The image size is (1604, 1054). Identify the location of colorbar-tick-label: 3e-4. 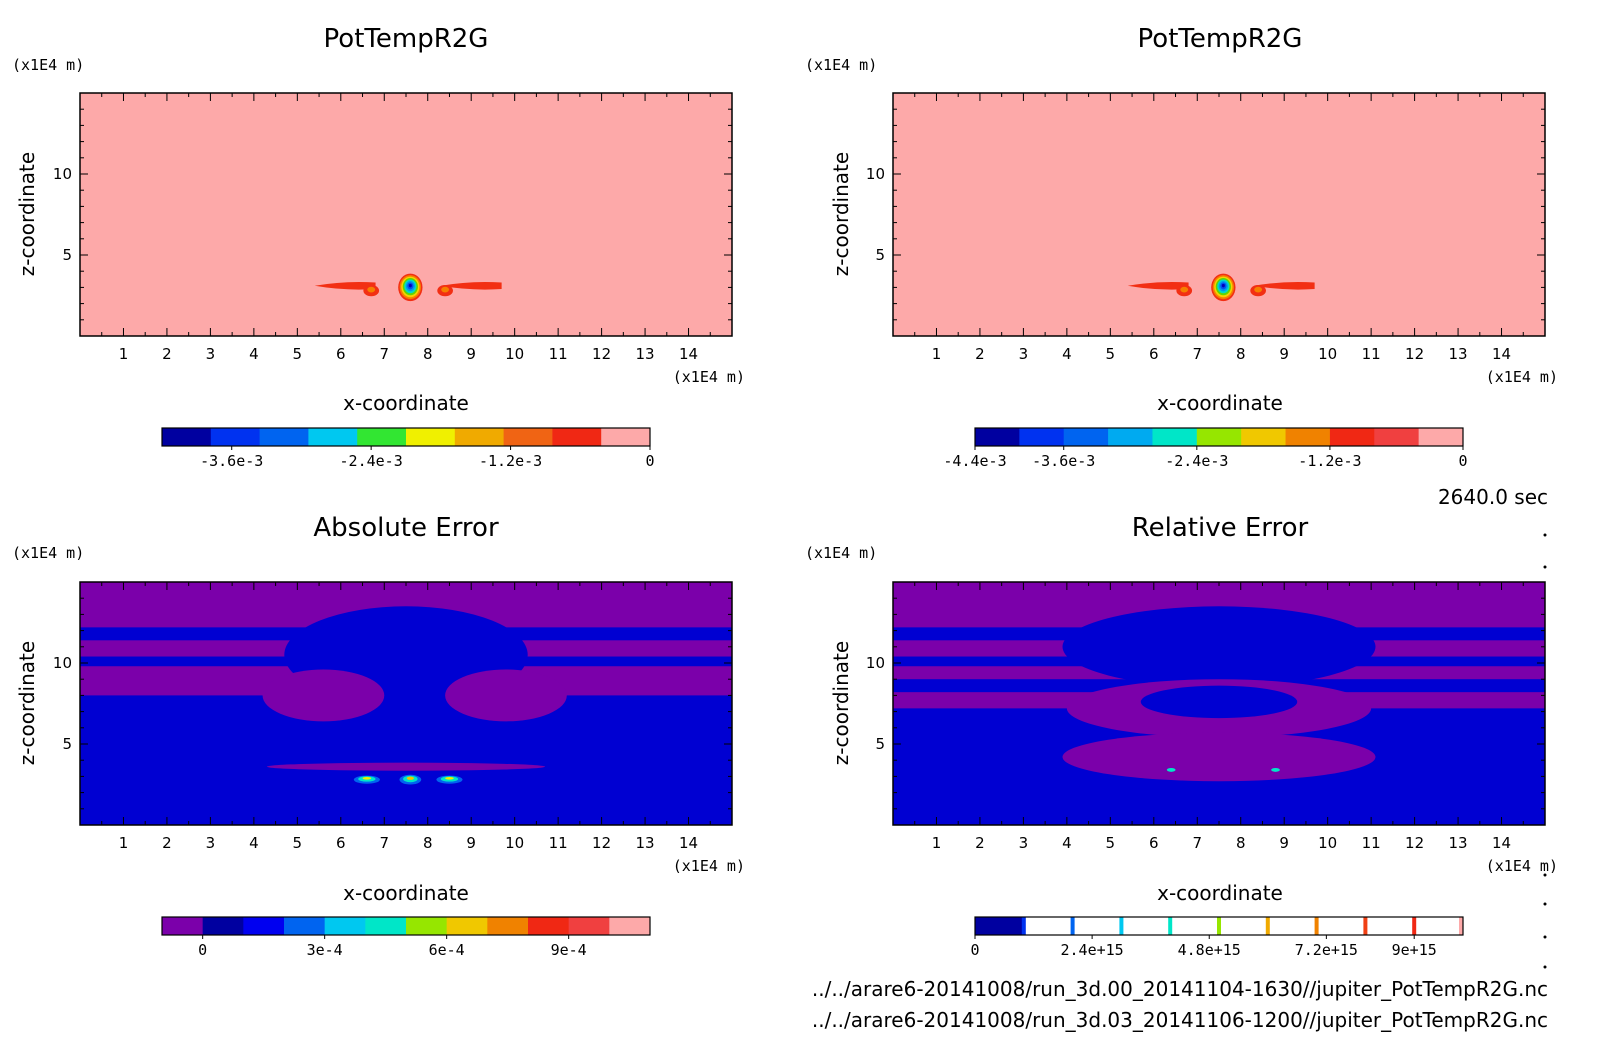
(325, 950).